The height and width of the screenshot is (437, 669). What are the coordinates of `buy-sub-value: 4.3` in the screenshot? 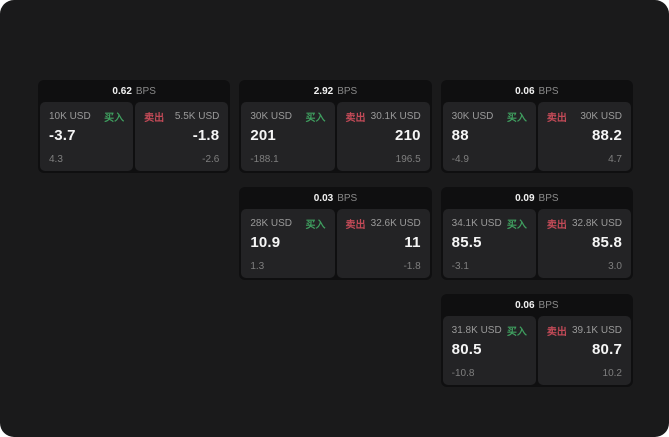 It's located at (56, 159).